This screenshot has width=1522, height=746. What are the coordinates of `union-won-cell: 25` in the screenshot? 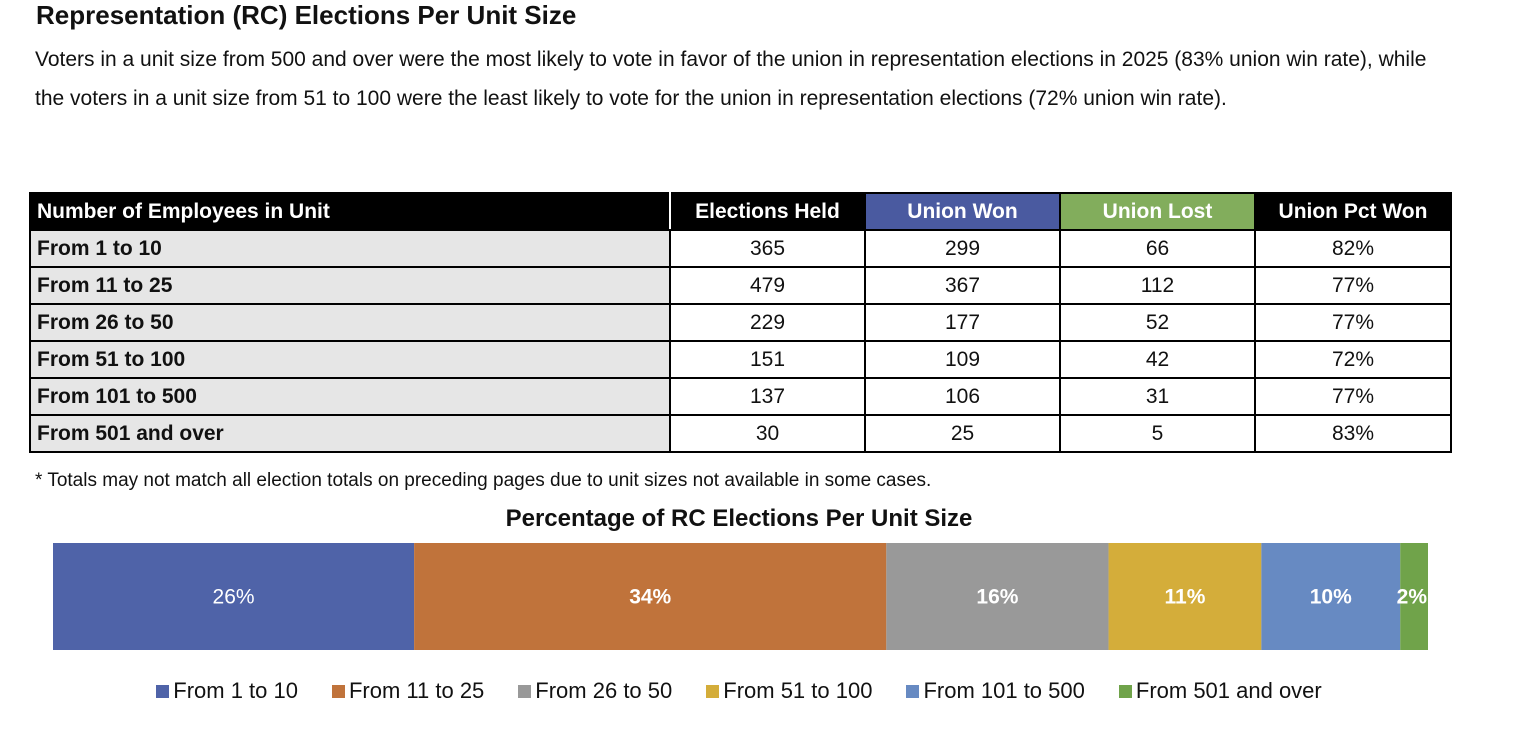 It's located at (962, 433).